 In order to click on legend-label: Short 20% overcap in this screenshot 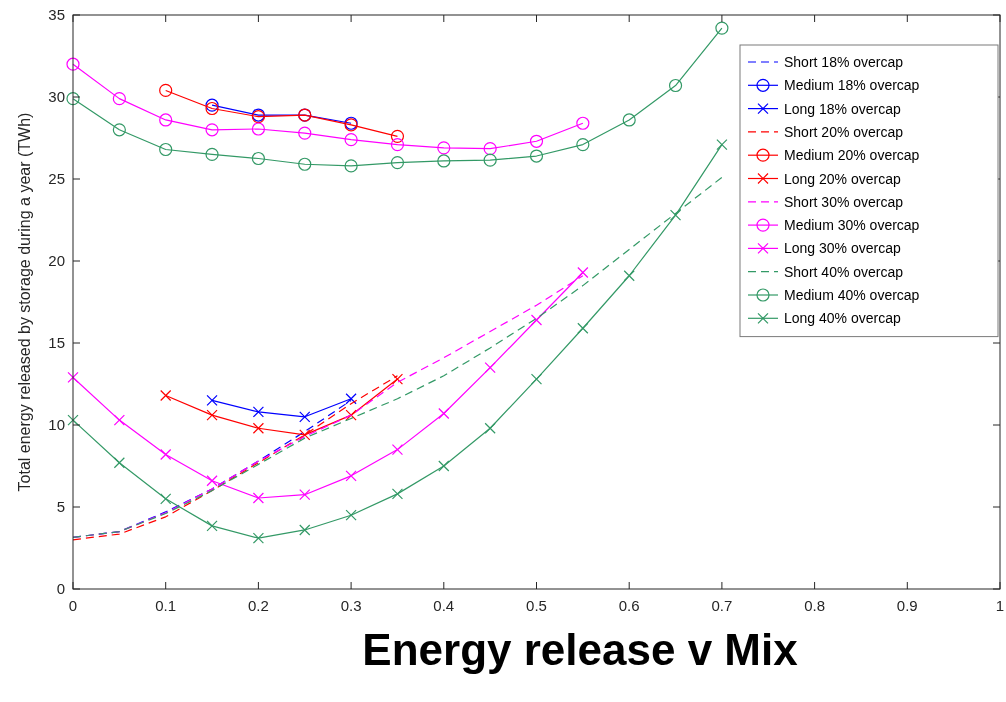, I will do `click(844, 131)`.